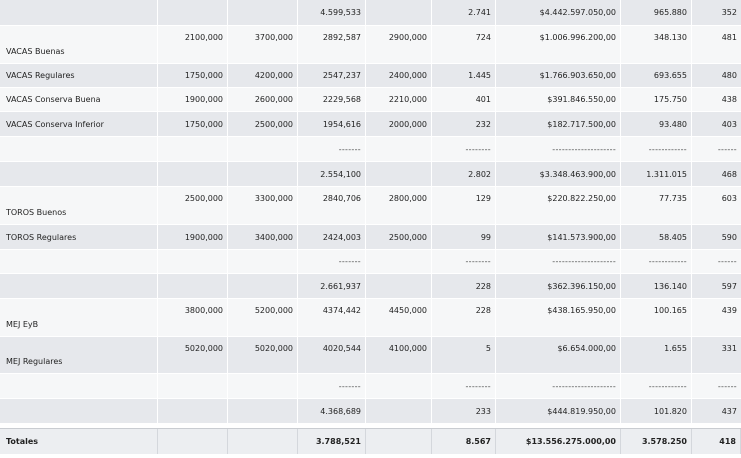 The height and width of the screenshot is (458, 741). I want to click on cell-kg-per-head: 481, so click(729, 37).